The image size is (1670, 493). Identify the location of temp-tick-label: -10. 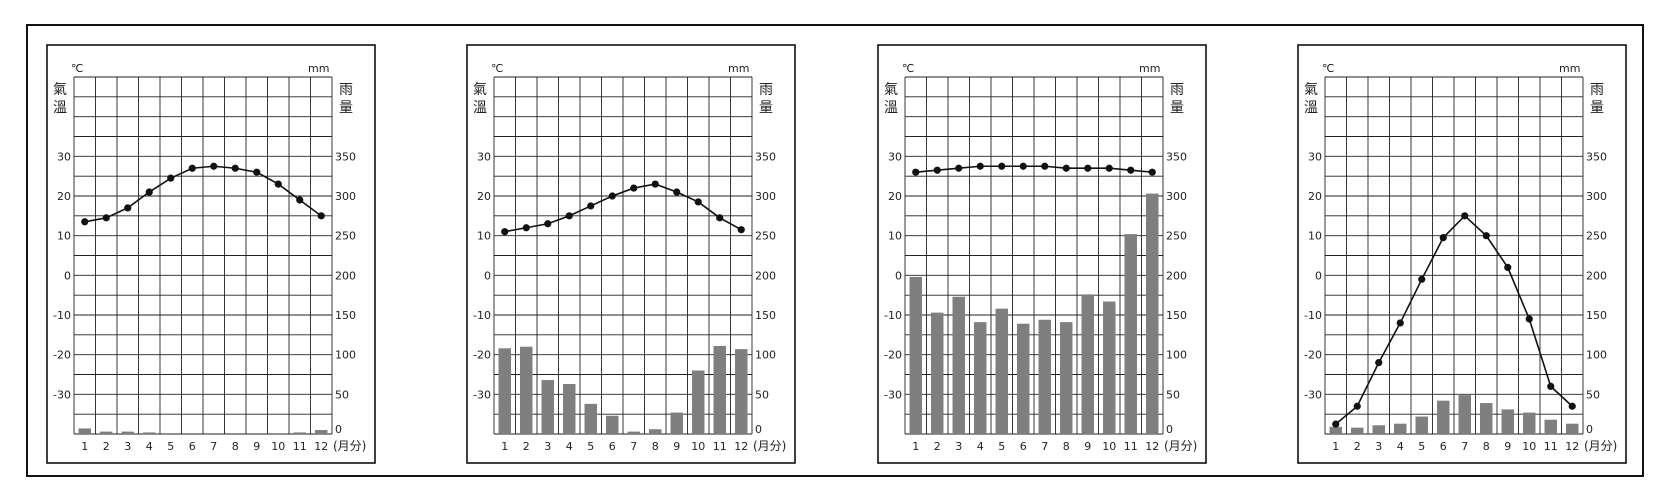
(62, 315).